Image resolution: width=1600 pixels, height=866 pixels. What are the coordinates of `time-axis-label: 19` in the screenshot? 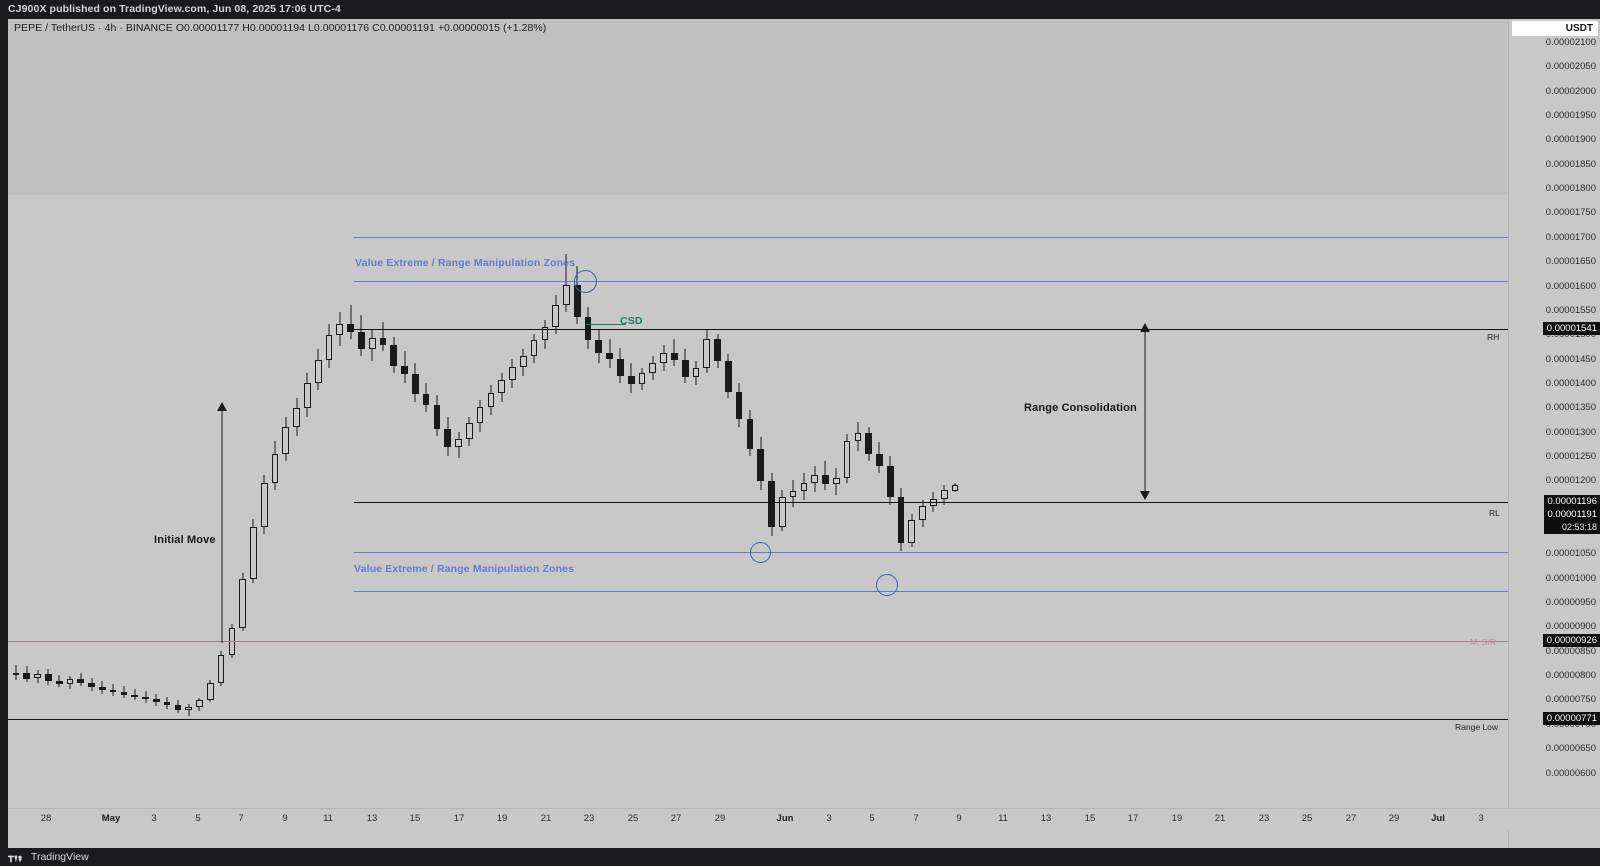 It's located at (1177, 818).